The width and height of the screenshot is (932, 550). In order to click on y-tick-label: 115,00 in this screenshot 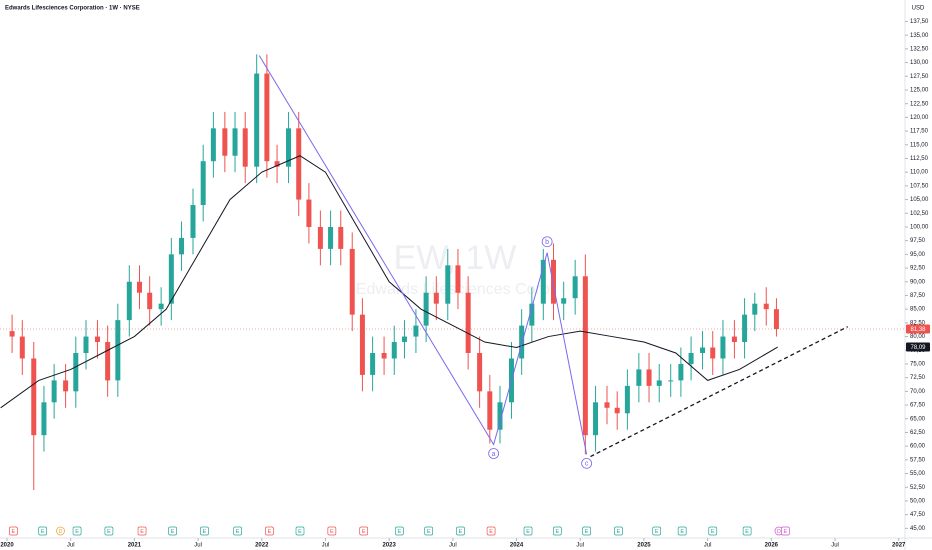, I will do `click(919, 145)`.